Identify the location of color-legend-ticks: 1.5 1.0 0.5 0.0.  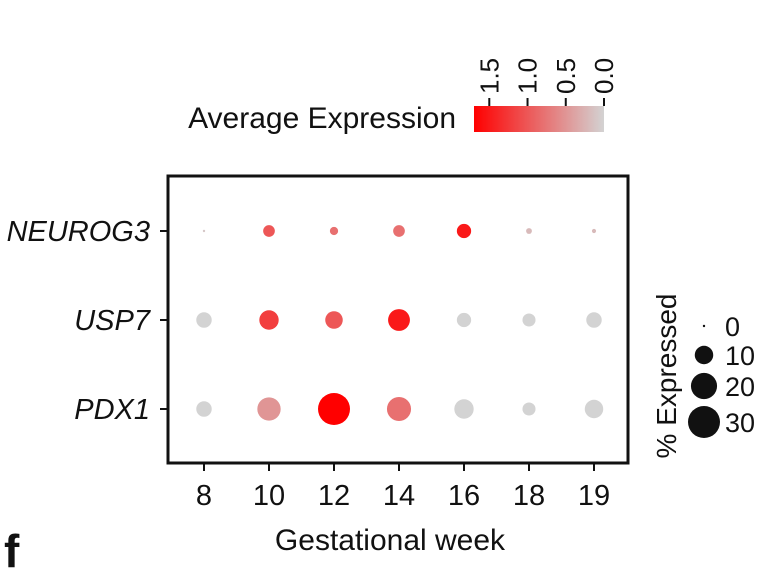
(546, 82).